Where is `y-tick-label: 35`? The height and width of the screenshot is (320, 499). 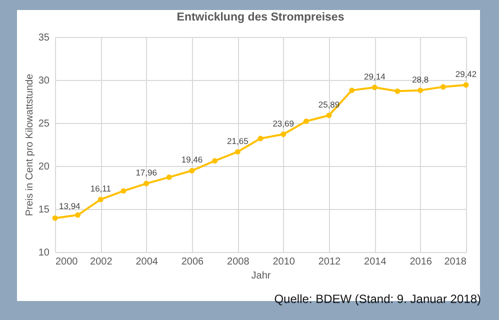
y-tick-label: 35 is located at coordinates (44, 38).